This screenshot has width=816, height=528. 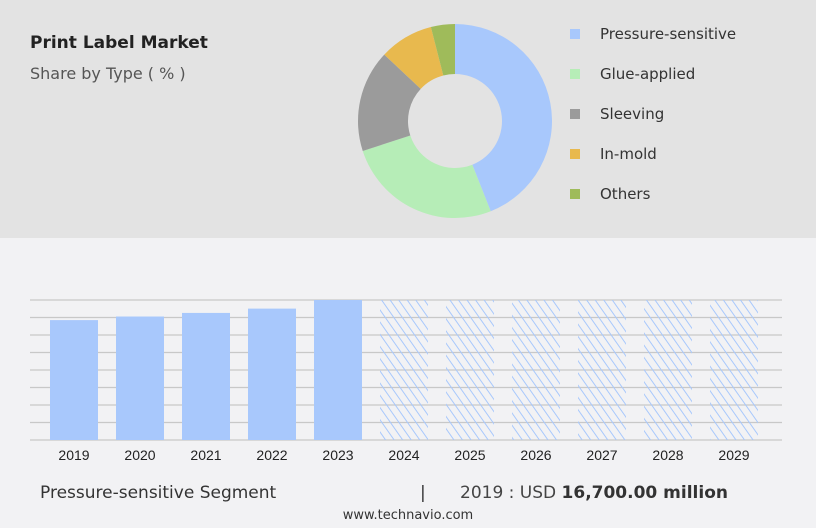 I want to click on donut-chart, so click(x=455, y=121).